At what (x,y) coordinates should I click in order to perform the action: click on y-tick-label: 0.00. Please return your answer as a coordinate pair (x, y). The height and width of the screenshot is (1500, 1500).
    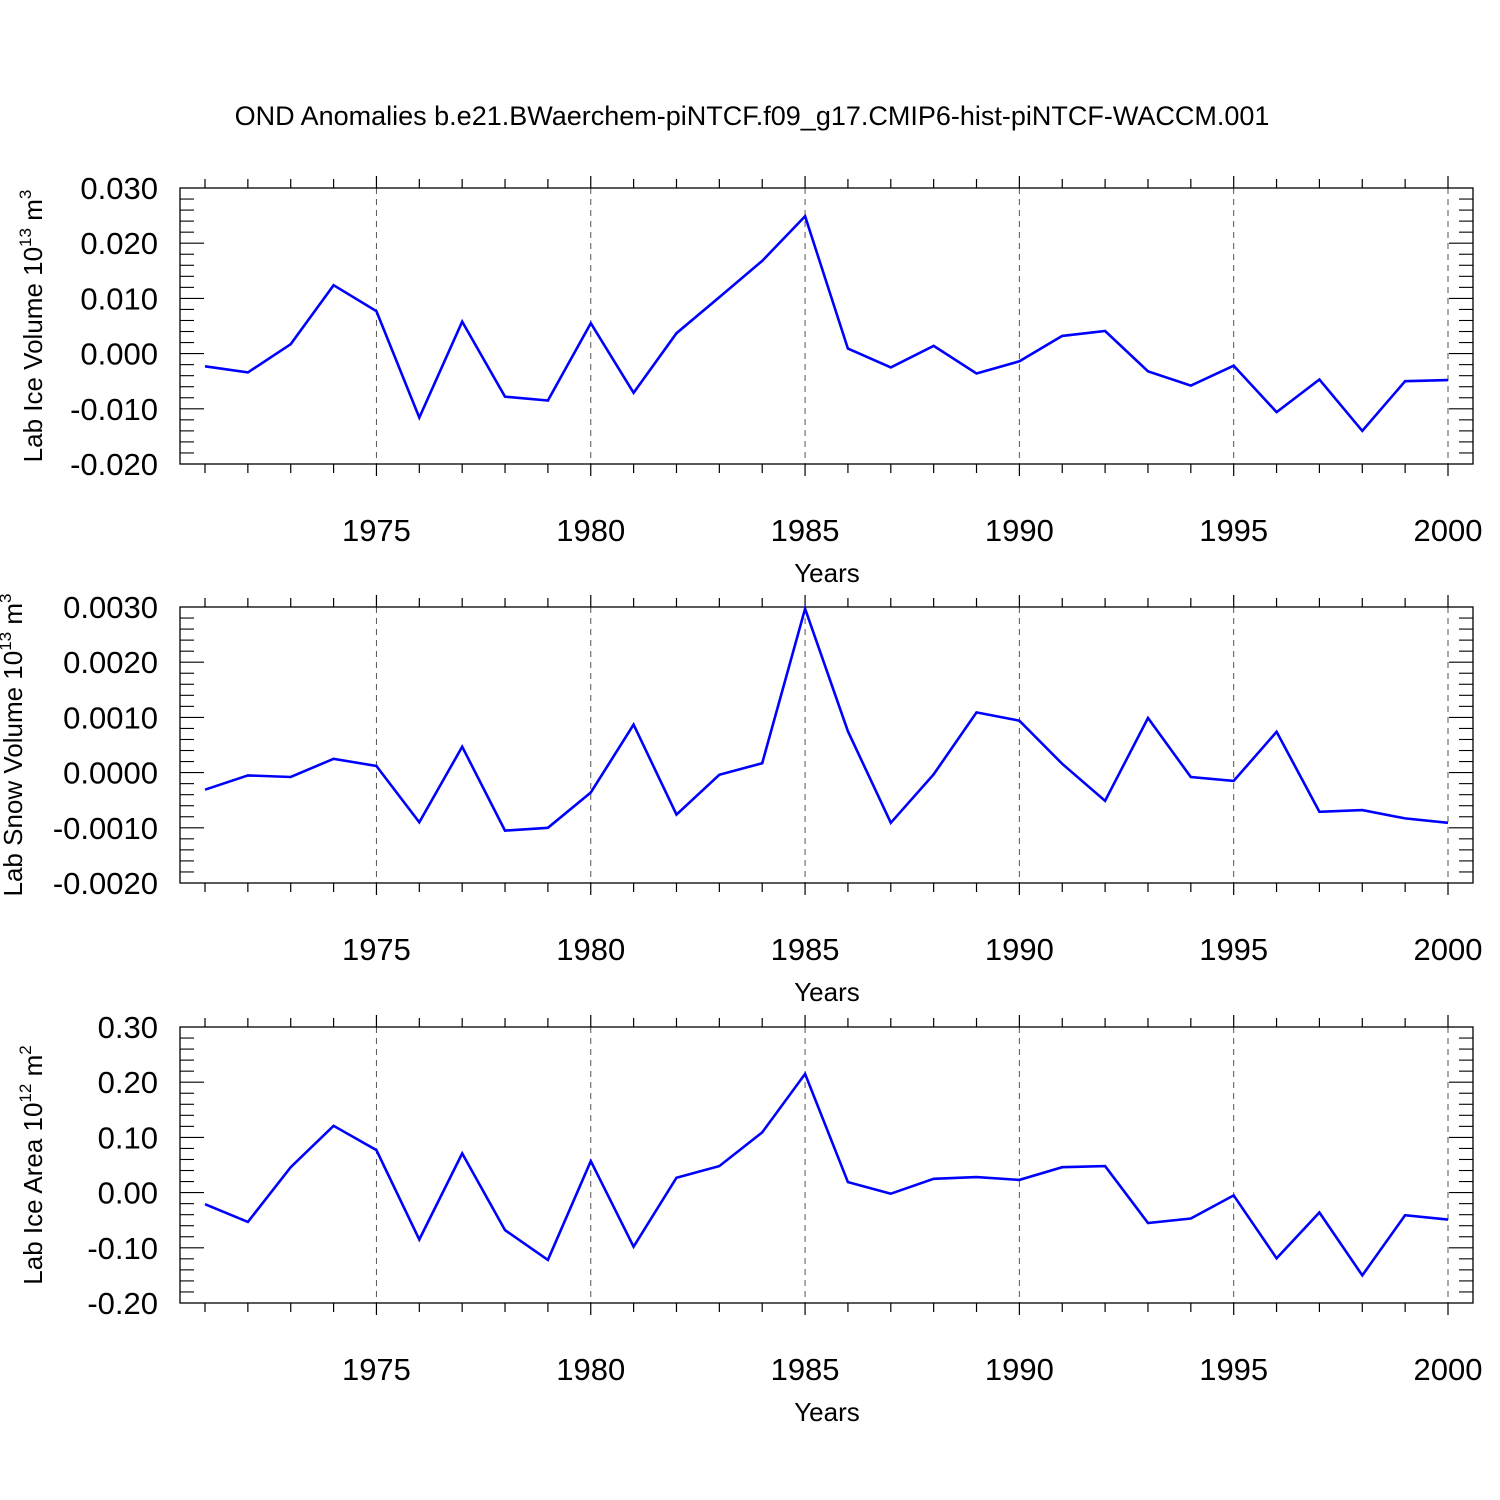
    Looking at the image, I should click on (128, 1193).